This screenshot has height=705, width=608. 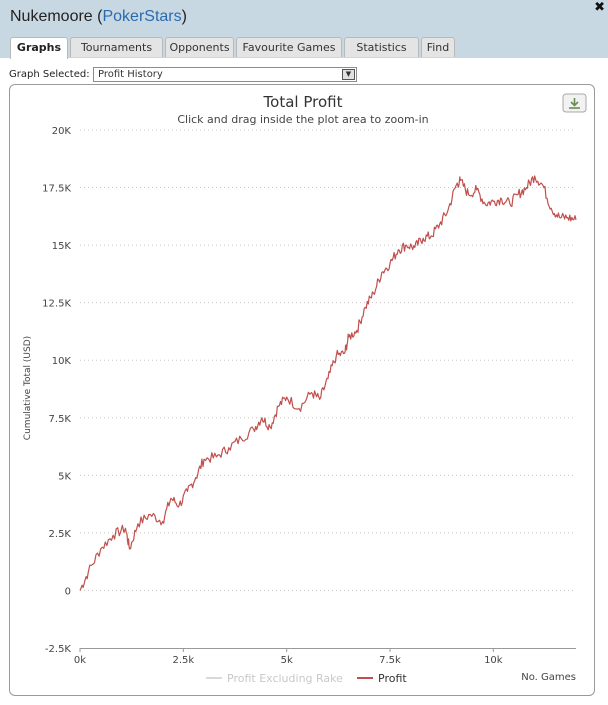 What do you see at coordinates (574, 103) in the screenshot?
I see `download-icon` at bounding box center [574, 103].